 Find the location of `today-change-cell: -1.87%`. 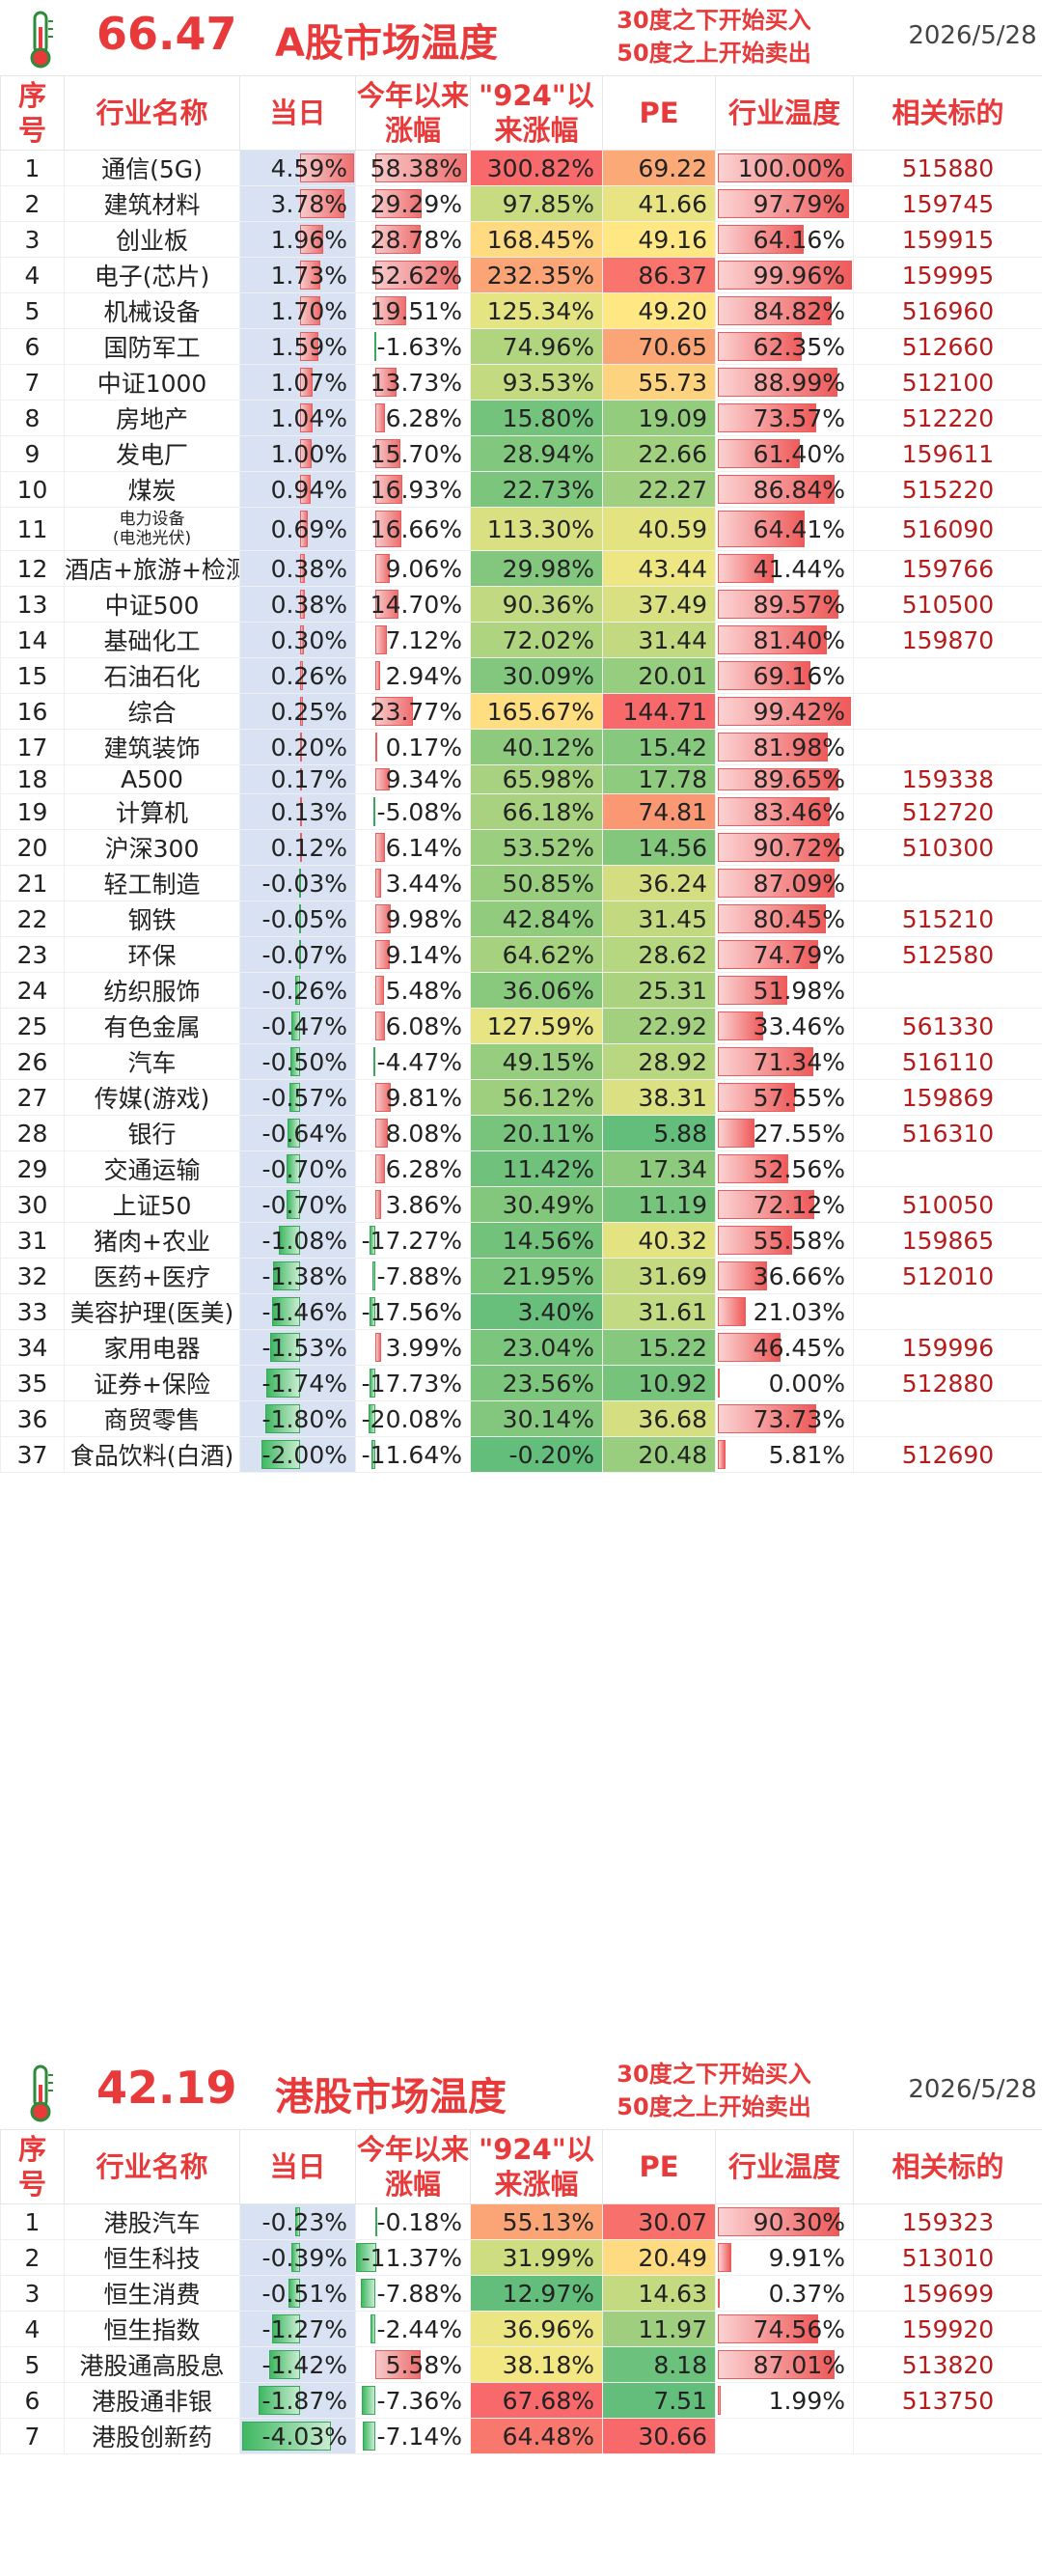

today-change-cell: -1.87% is located at coordinates (297, 2400).